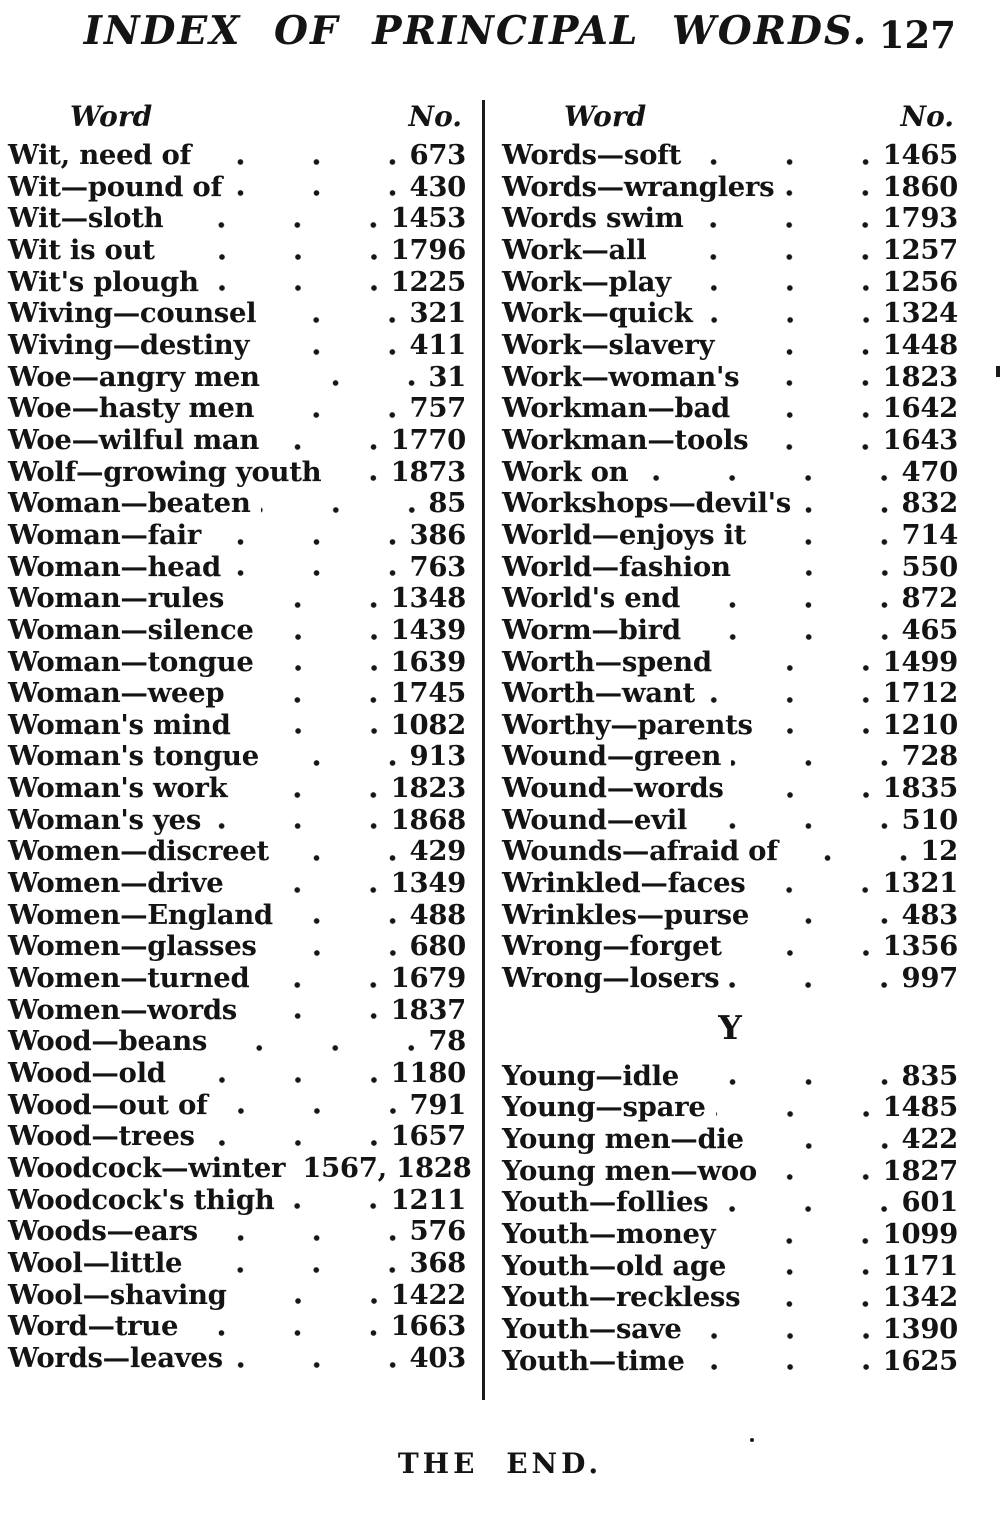  Describe the element at coordinates (920, 344) in the screenshot. I see `entry-number: 1448` at that location.